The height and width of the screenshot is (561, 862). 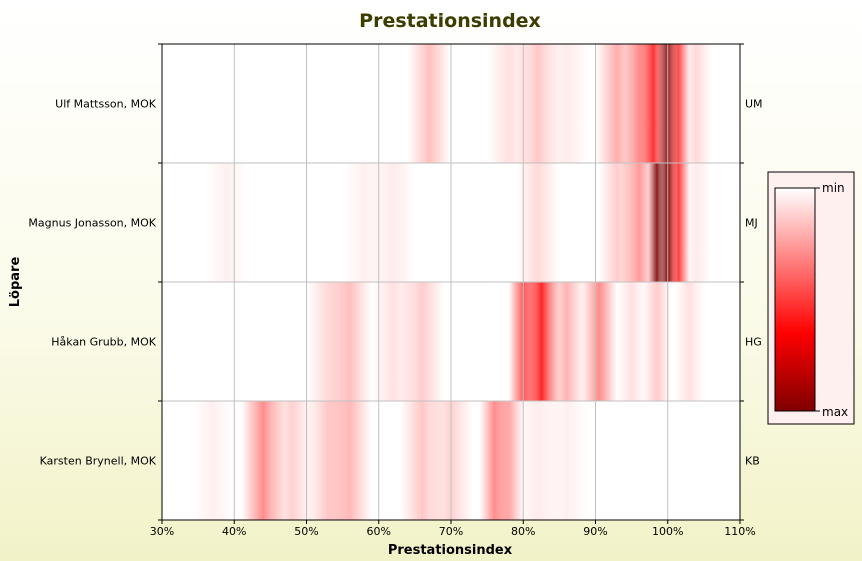 What do you see at coordinates (739, 531) in the screenshot?
I see `x-tick-label: 110%` at bounding box center [739, 531].